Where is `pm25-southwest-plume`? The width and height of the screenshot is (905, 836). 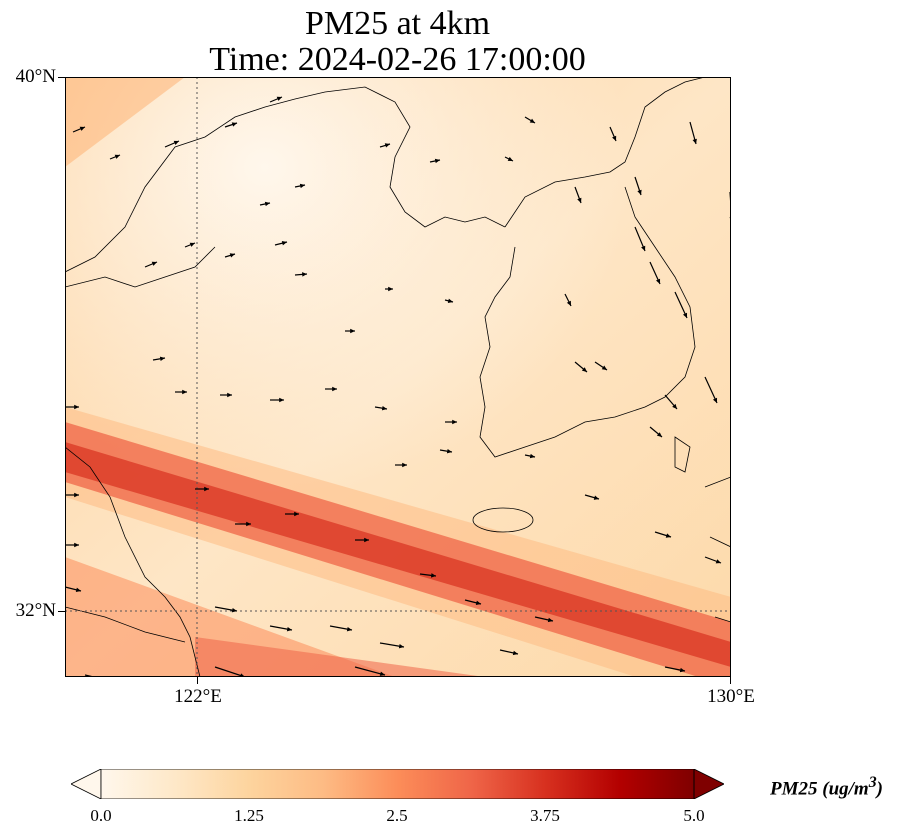 pm25-southwest-plume is located at coordinates (230, 617).